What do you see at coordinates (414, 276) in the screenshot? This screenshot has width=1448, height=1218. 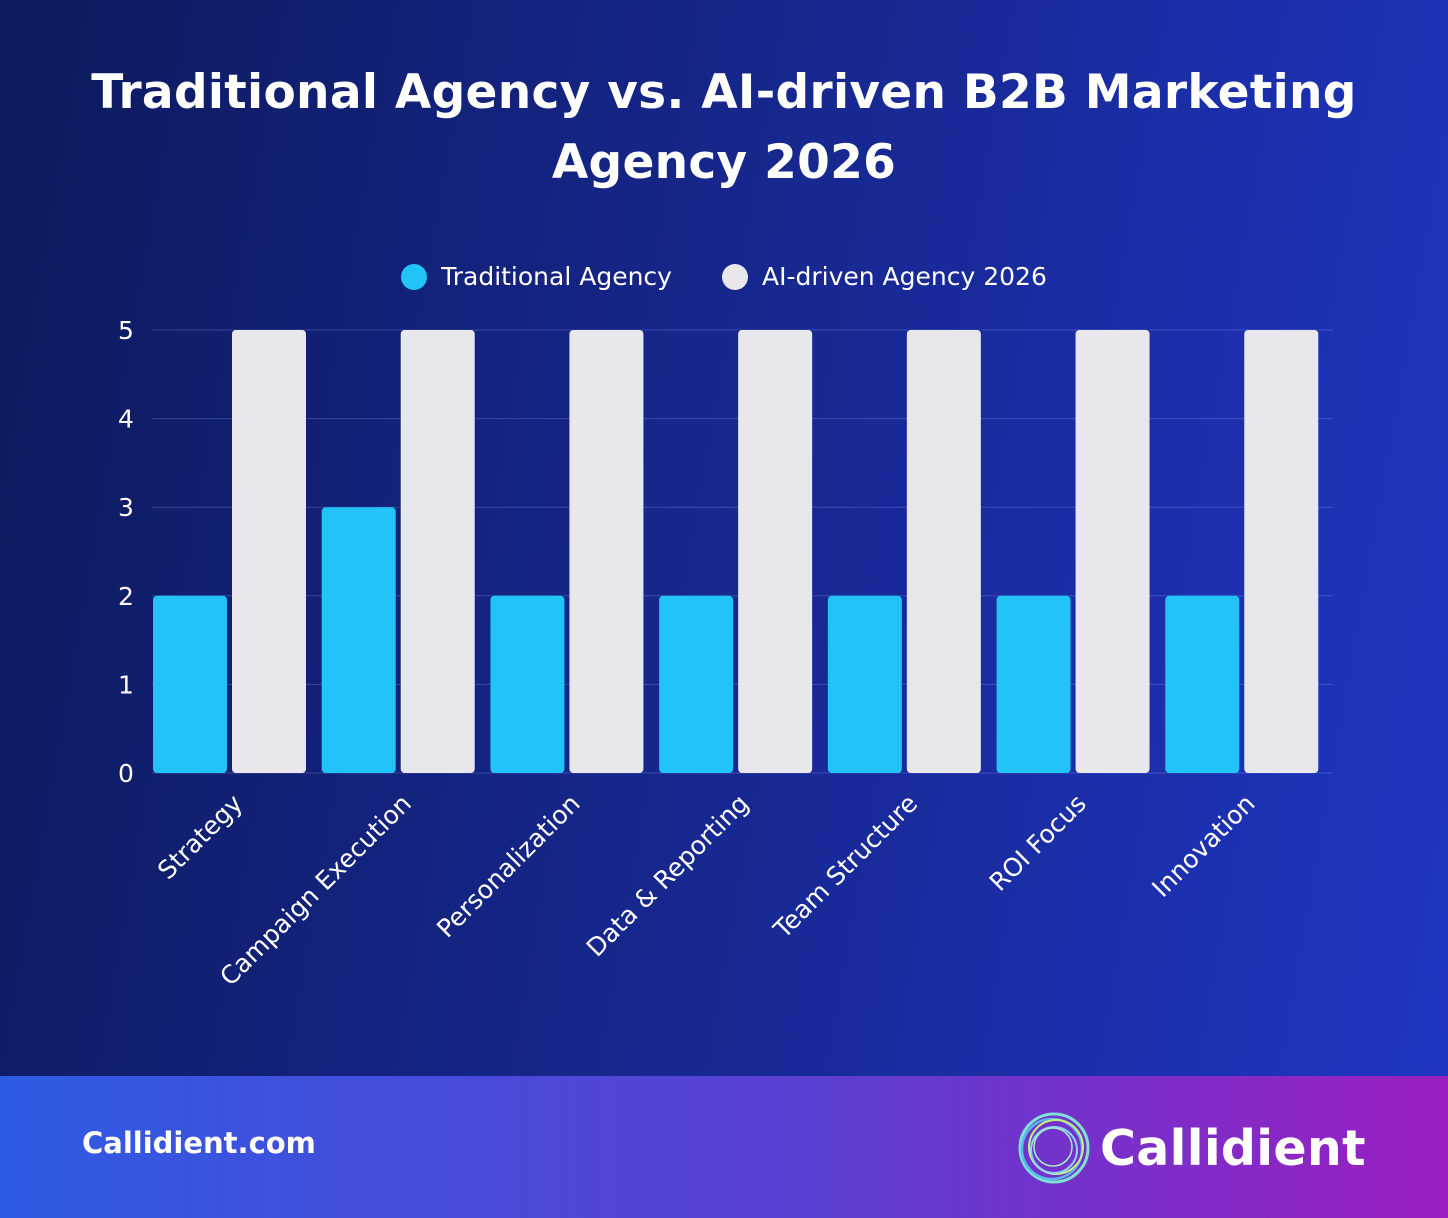 I see `legend-swatch-traditional` at bounding box center [414, 276].